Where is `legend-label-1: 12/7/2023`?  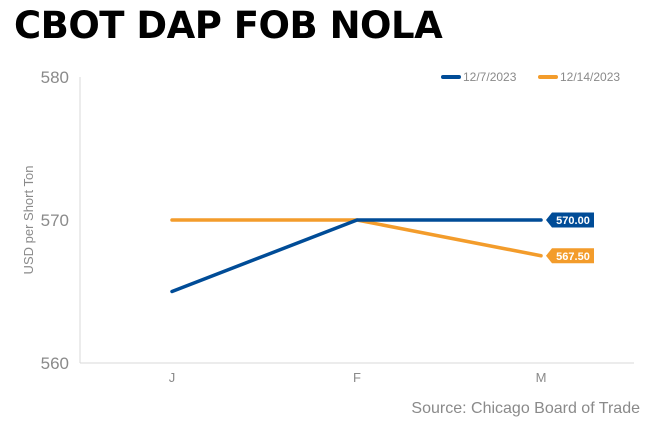
legend-label-1: 12/7/2023 is located at coordinates (490, 77).